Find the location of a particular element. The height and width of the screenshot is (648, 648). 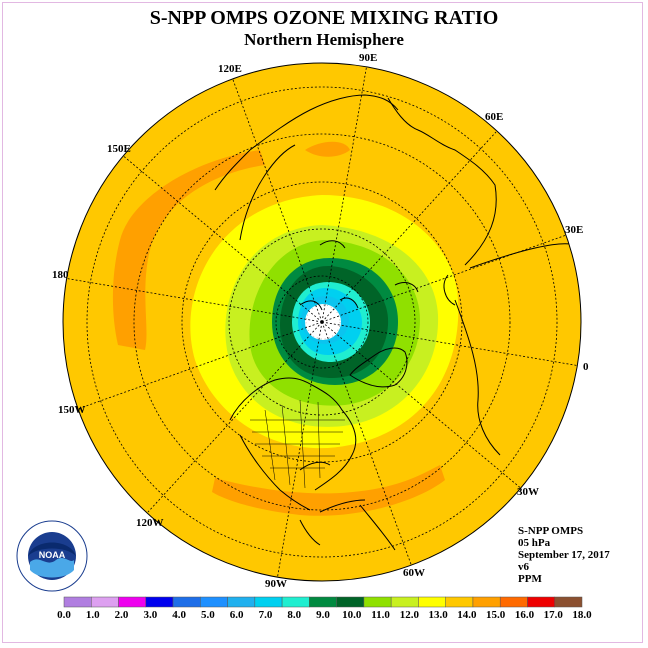

lon-label-180: 180 is located at coordinates (60, 275).